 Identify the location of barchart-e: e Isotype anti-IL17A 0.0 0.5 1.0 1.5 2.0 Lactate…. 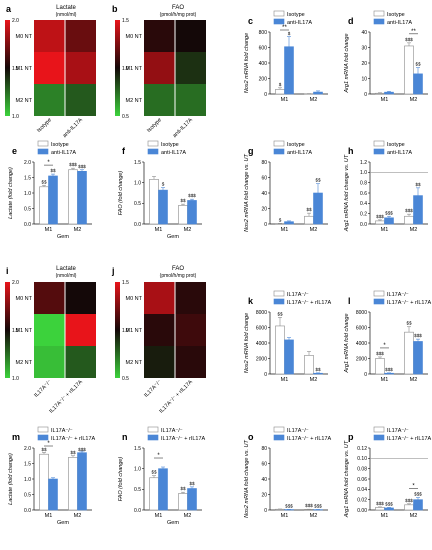
(50, 190).